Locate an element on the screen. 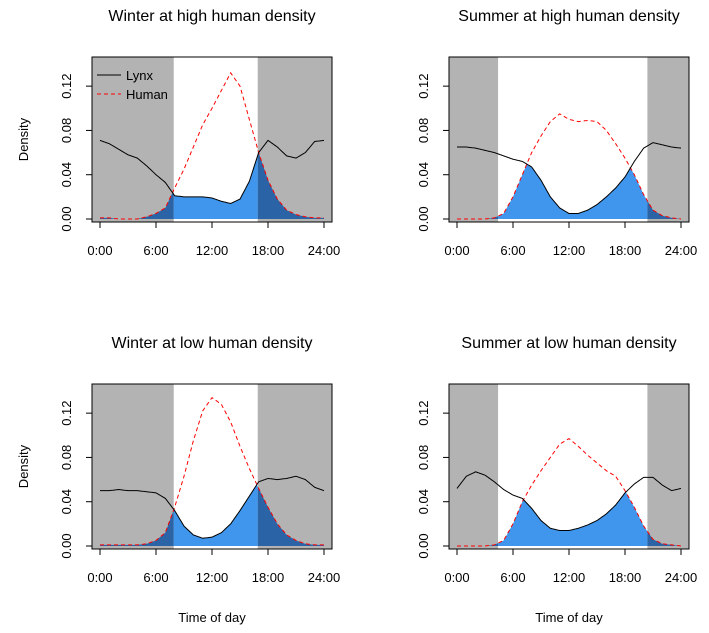  chart-title: Winter at high human density is located at coordinates (211, 16).